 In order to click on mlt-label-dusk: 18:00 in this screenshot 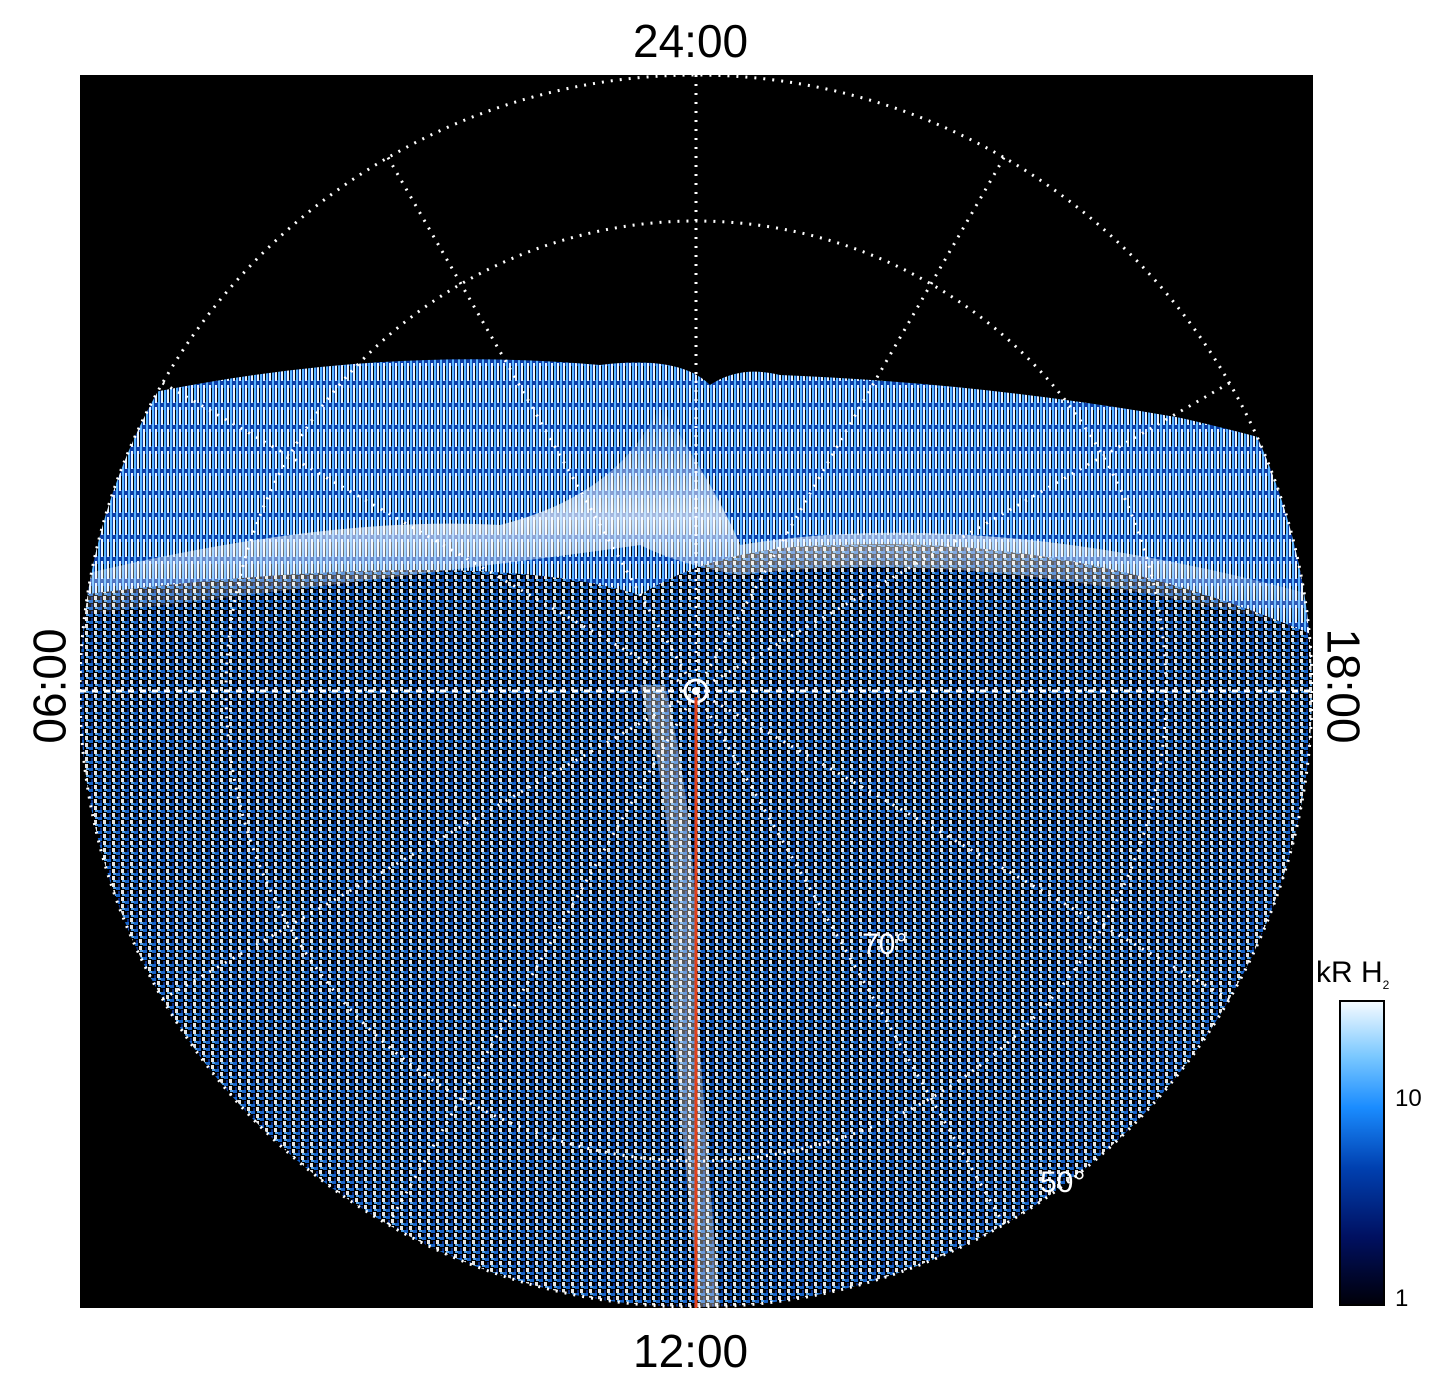, I will do `click(1343, 686)`.